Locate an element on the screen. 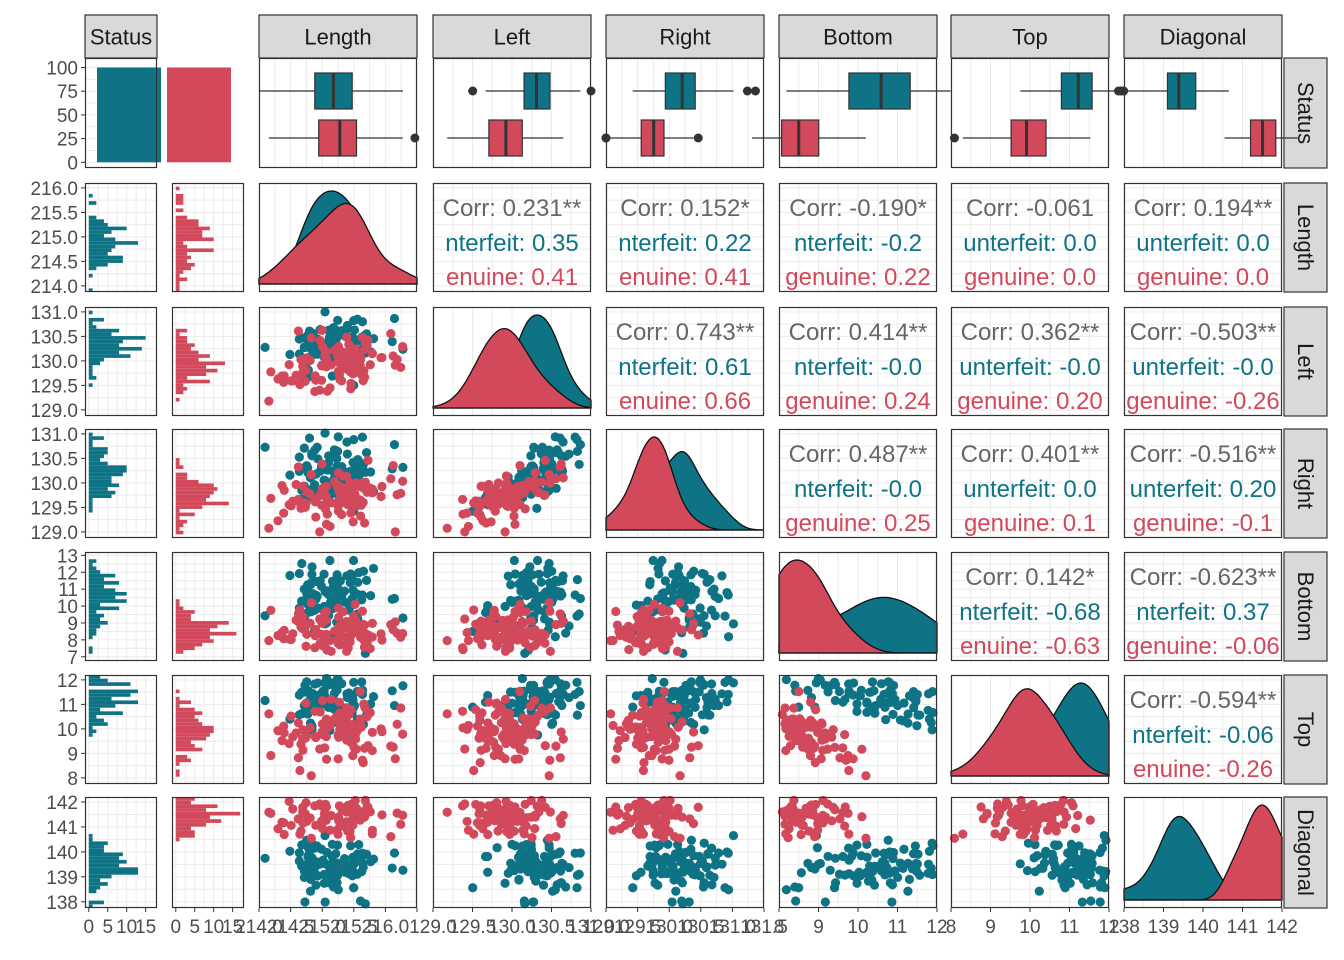 This screenshot has width=1344, height=960. panel-status-top-border is located at coordinates (1030, 113).